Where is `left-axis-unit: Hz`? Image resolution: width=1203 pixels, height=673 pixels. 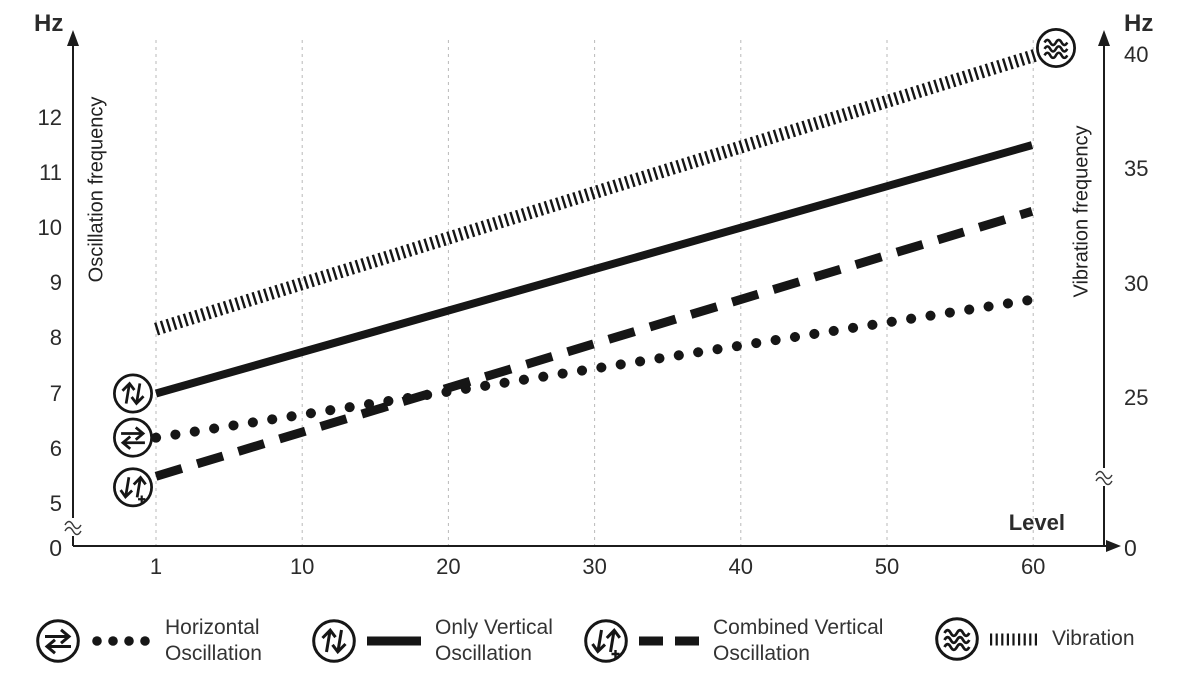
left-axis-unit: Hz is located at coordinates (49, 23).